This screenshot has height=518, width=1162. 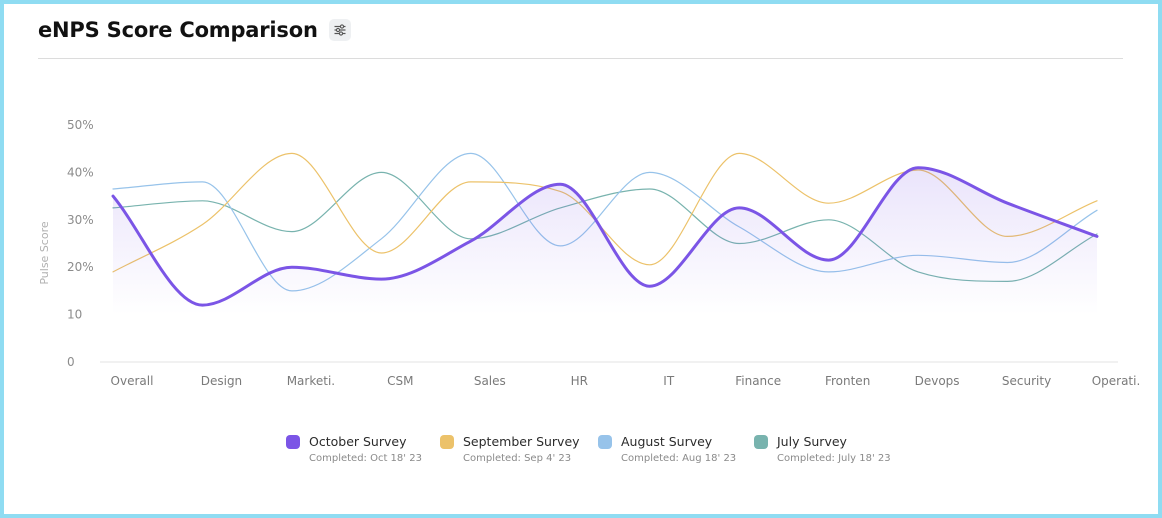 What do you see at coordinates (178, 30) in the screenshot?
I see `page-title: eNPS Score Comparison` at bounding box center [178, 30].